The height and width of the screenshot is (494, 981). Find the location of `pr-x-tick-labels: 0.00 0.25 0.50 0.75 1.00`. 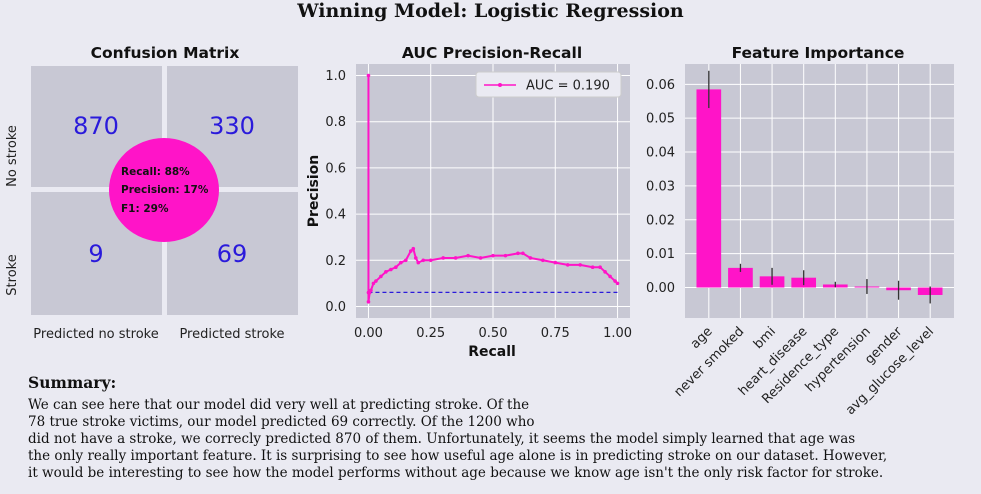

pr-x-tick-labels: 0.00 0.25 0.50 0.75 1.00 is located at coordinates (493, 333).